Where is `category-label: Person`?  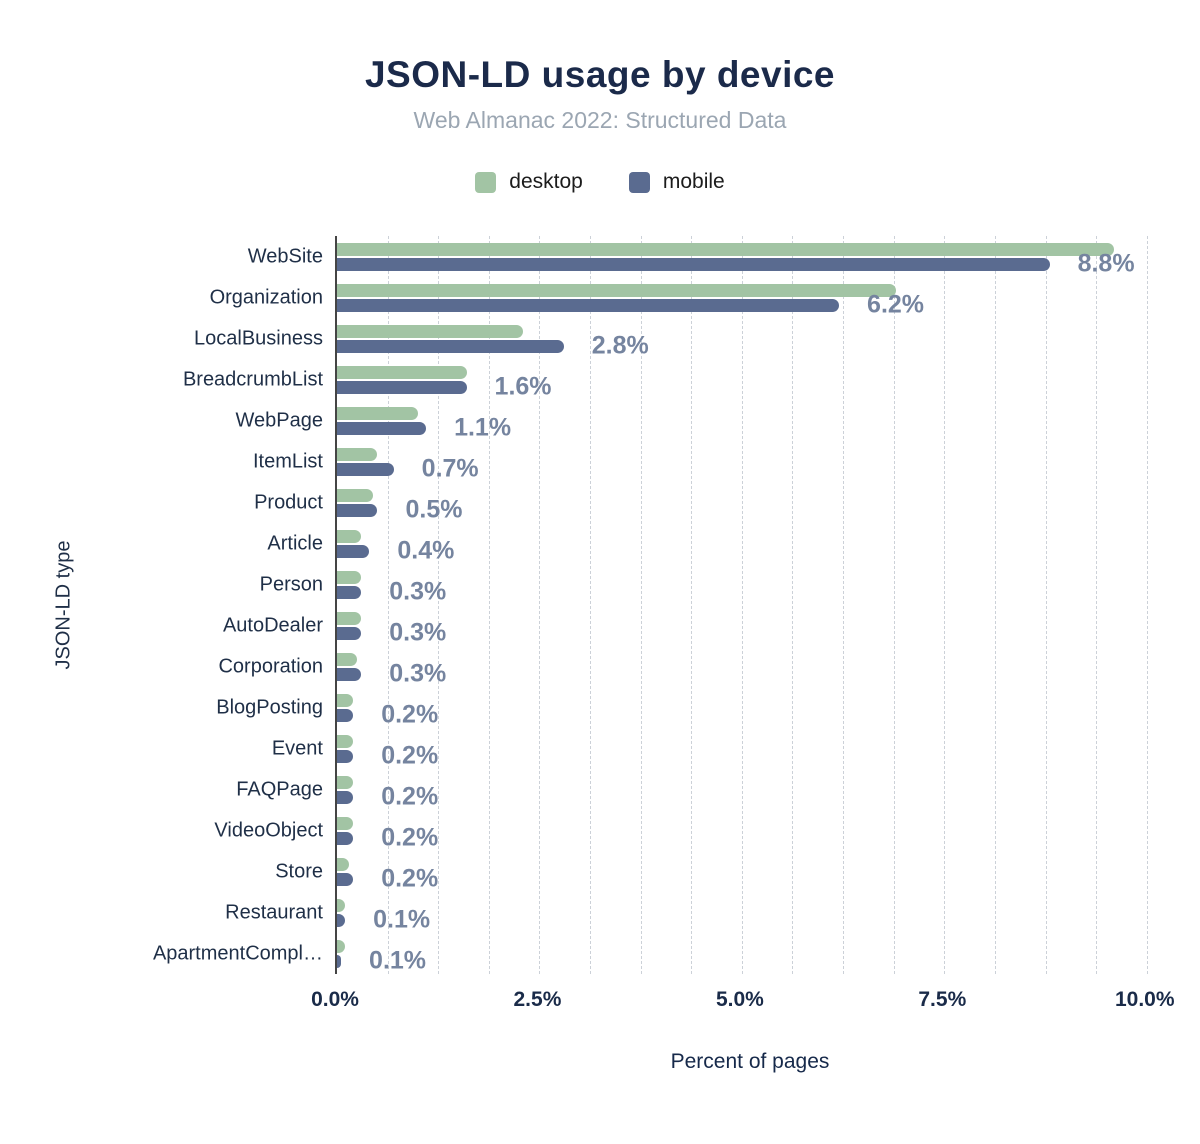
category-label: Person is located at coordinates (291, 584).